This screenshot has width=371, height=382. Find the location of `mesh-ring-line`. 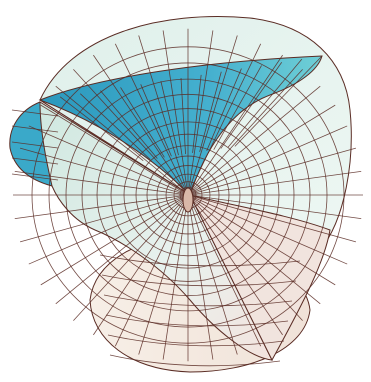

mesh-ring-line is located at coordinates (188, 195).